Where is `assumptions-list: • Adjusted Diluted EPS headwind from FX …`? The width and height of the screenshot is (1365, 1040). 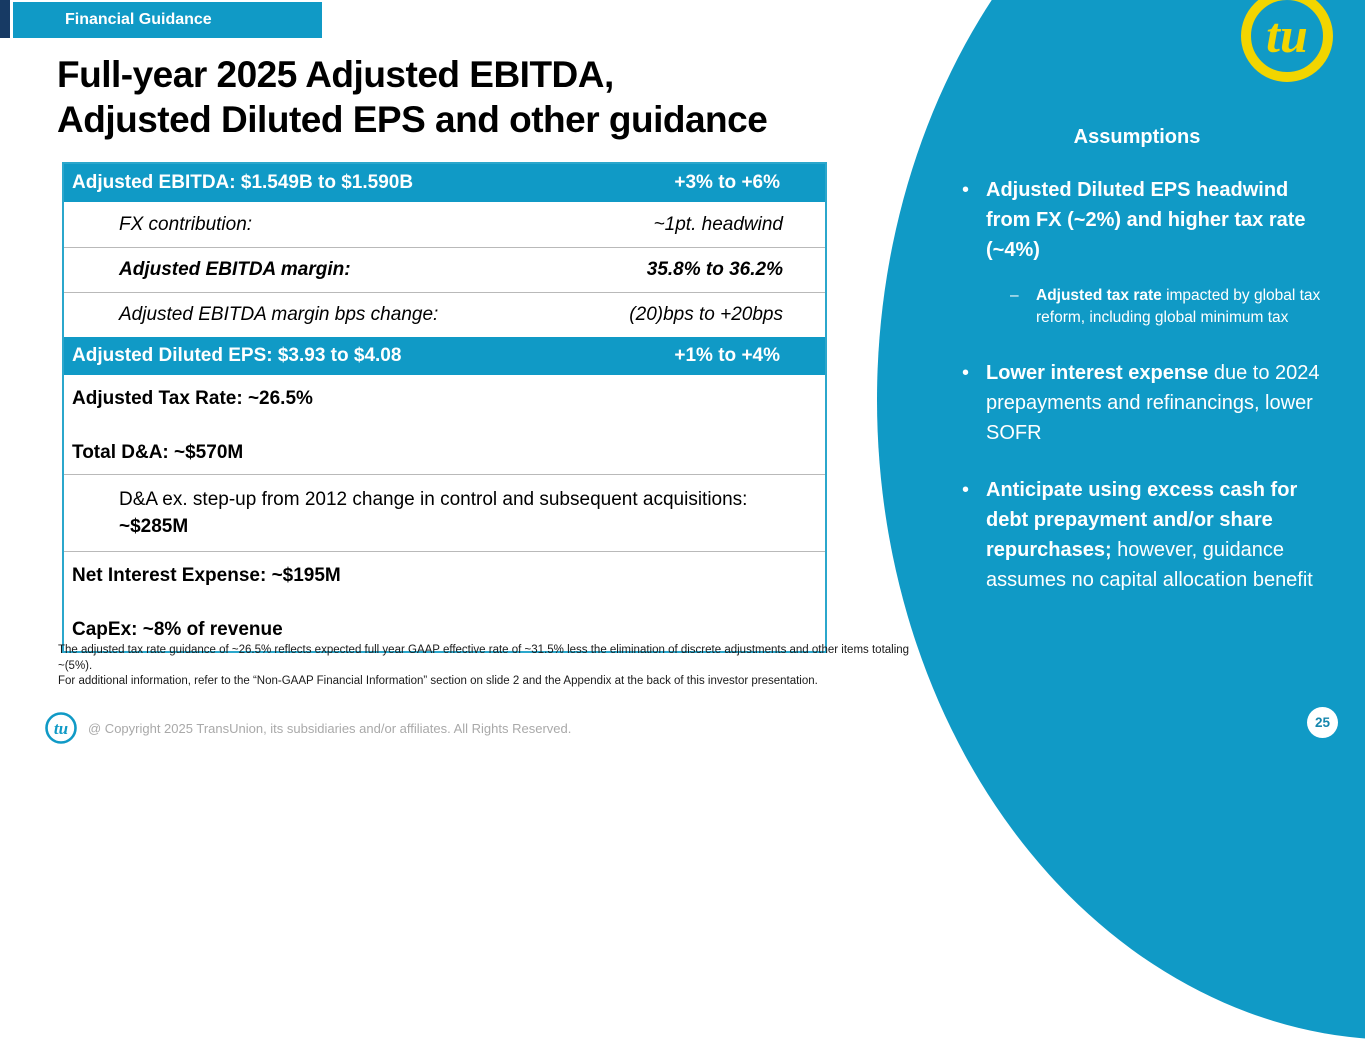 assumptions-list: • Adjusted Diluted EPS headwind from FX … is located at coordinates (1137, 385).